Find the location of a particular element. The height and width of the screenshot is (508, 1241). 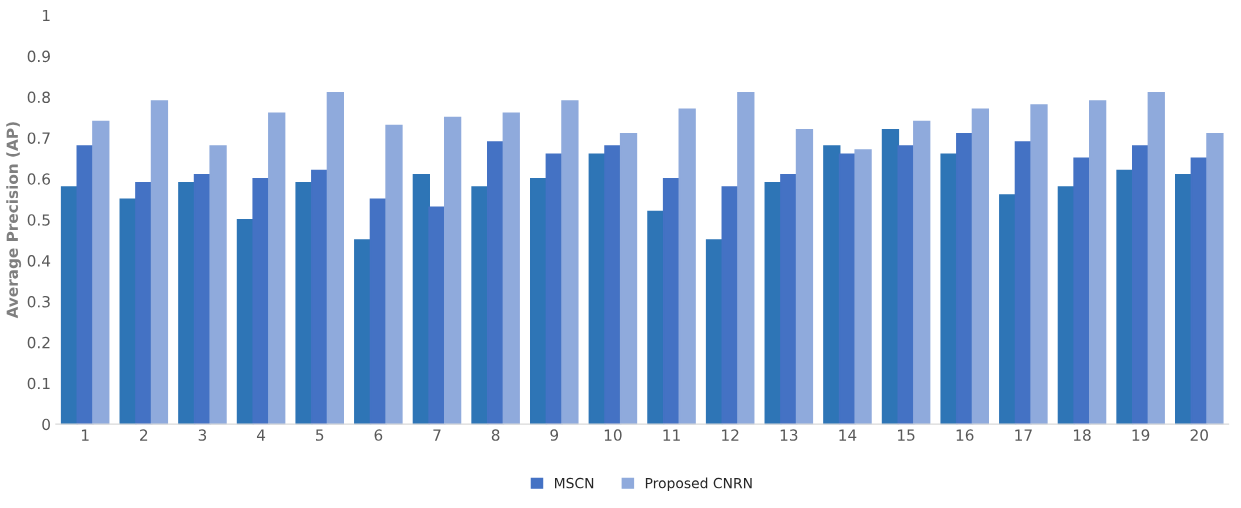

x-tick-label: 4 is located at coordinates (261, 435).